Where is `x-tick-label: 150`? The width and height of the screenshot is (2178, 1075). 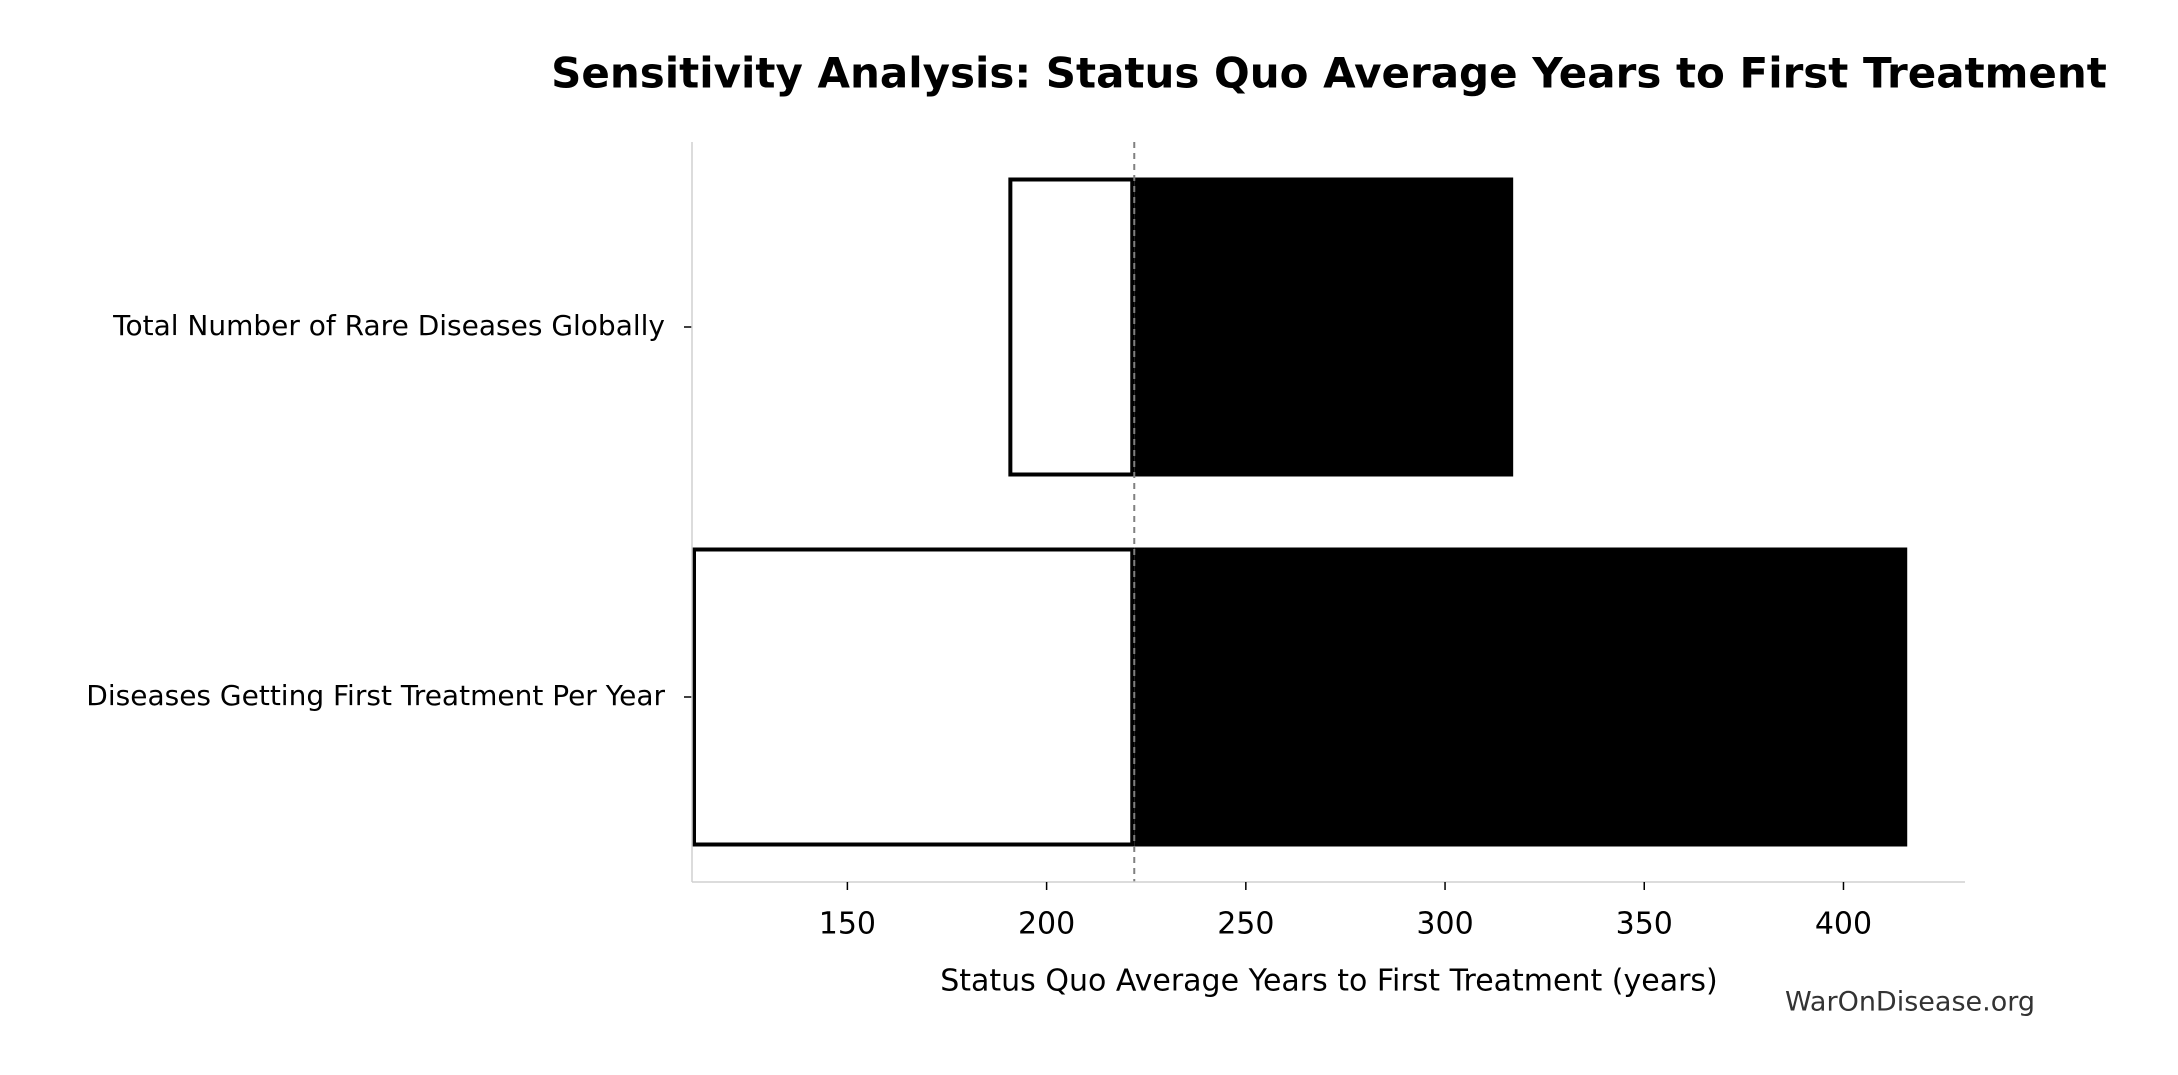
x-tick-label: 150 is located at coordinates (847, 924).